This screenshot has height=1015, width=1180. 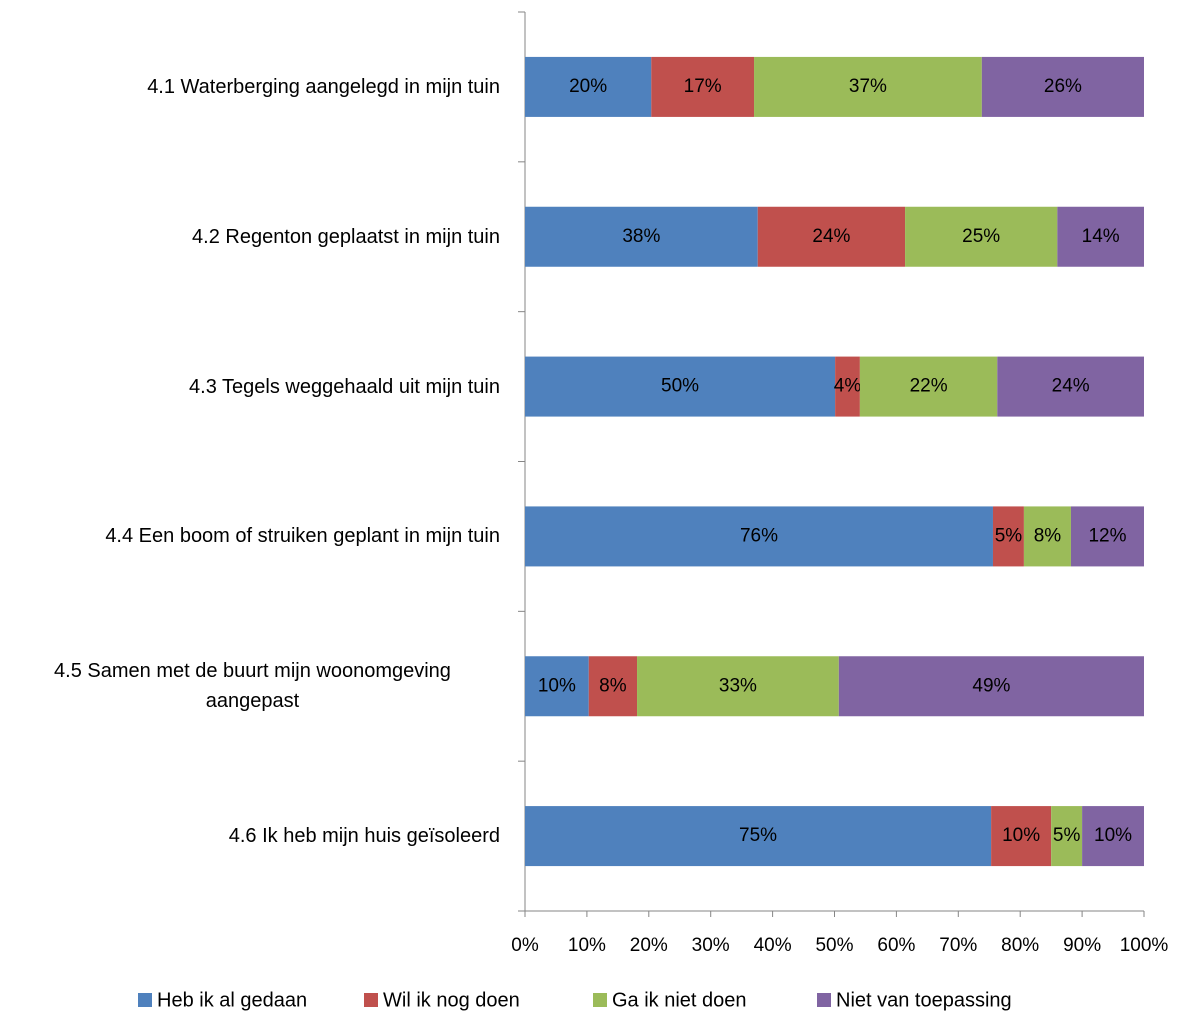 What do you see at coordinates (323, 86) in the screenshot?
I see `category-label: 4.1 Waterberging aangelegd in mijn tuin` at bounding box center [323, 86].